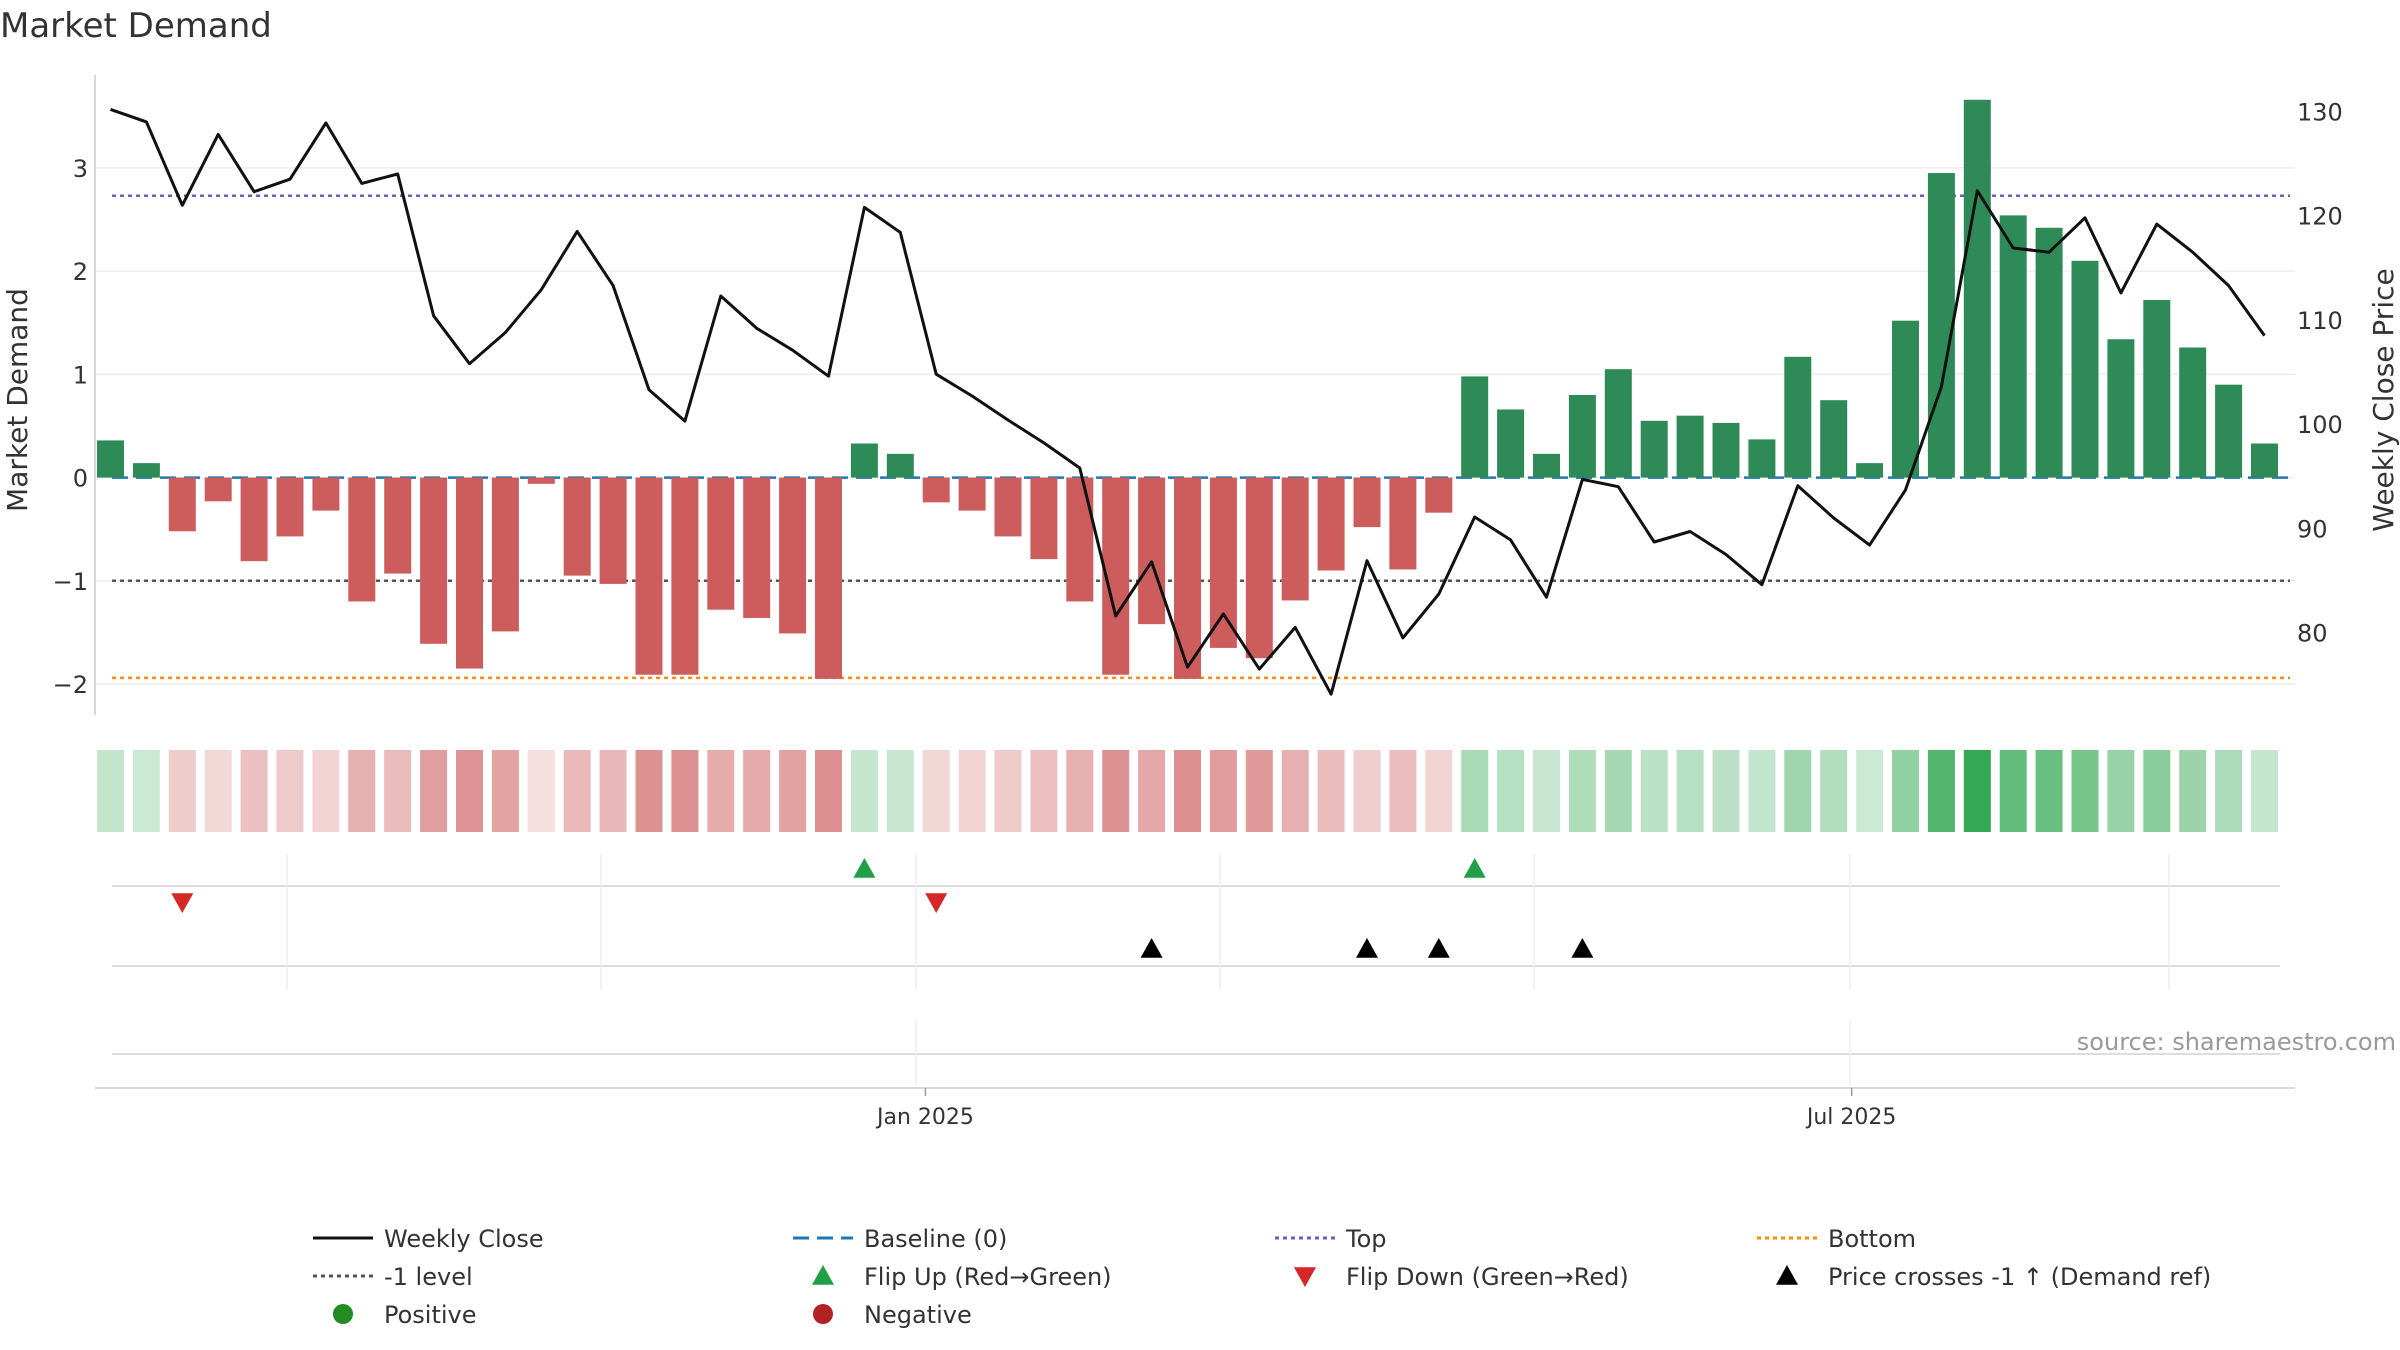 This screenshot has width=2400, height=1350. I want to click on legend-item: Baseline (0), so click(900, 1239).